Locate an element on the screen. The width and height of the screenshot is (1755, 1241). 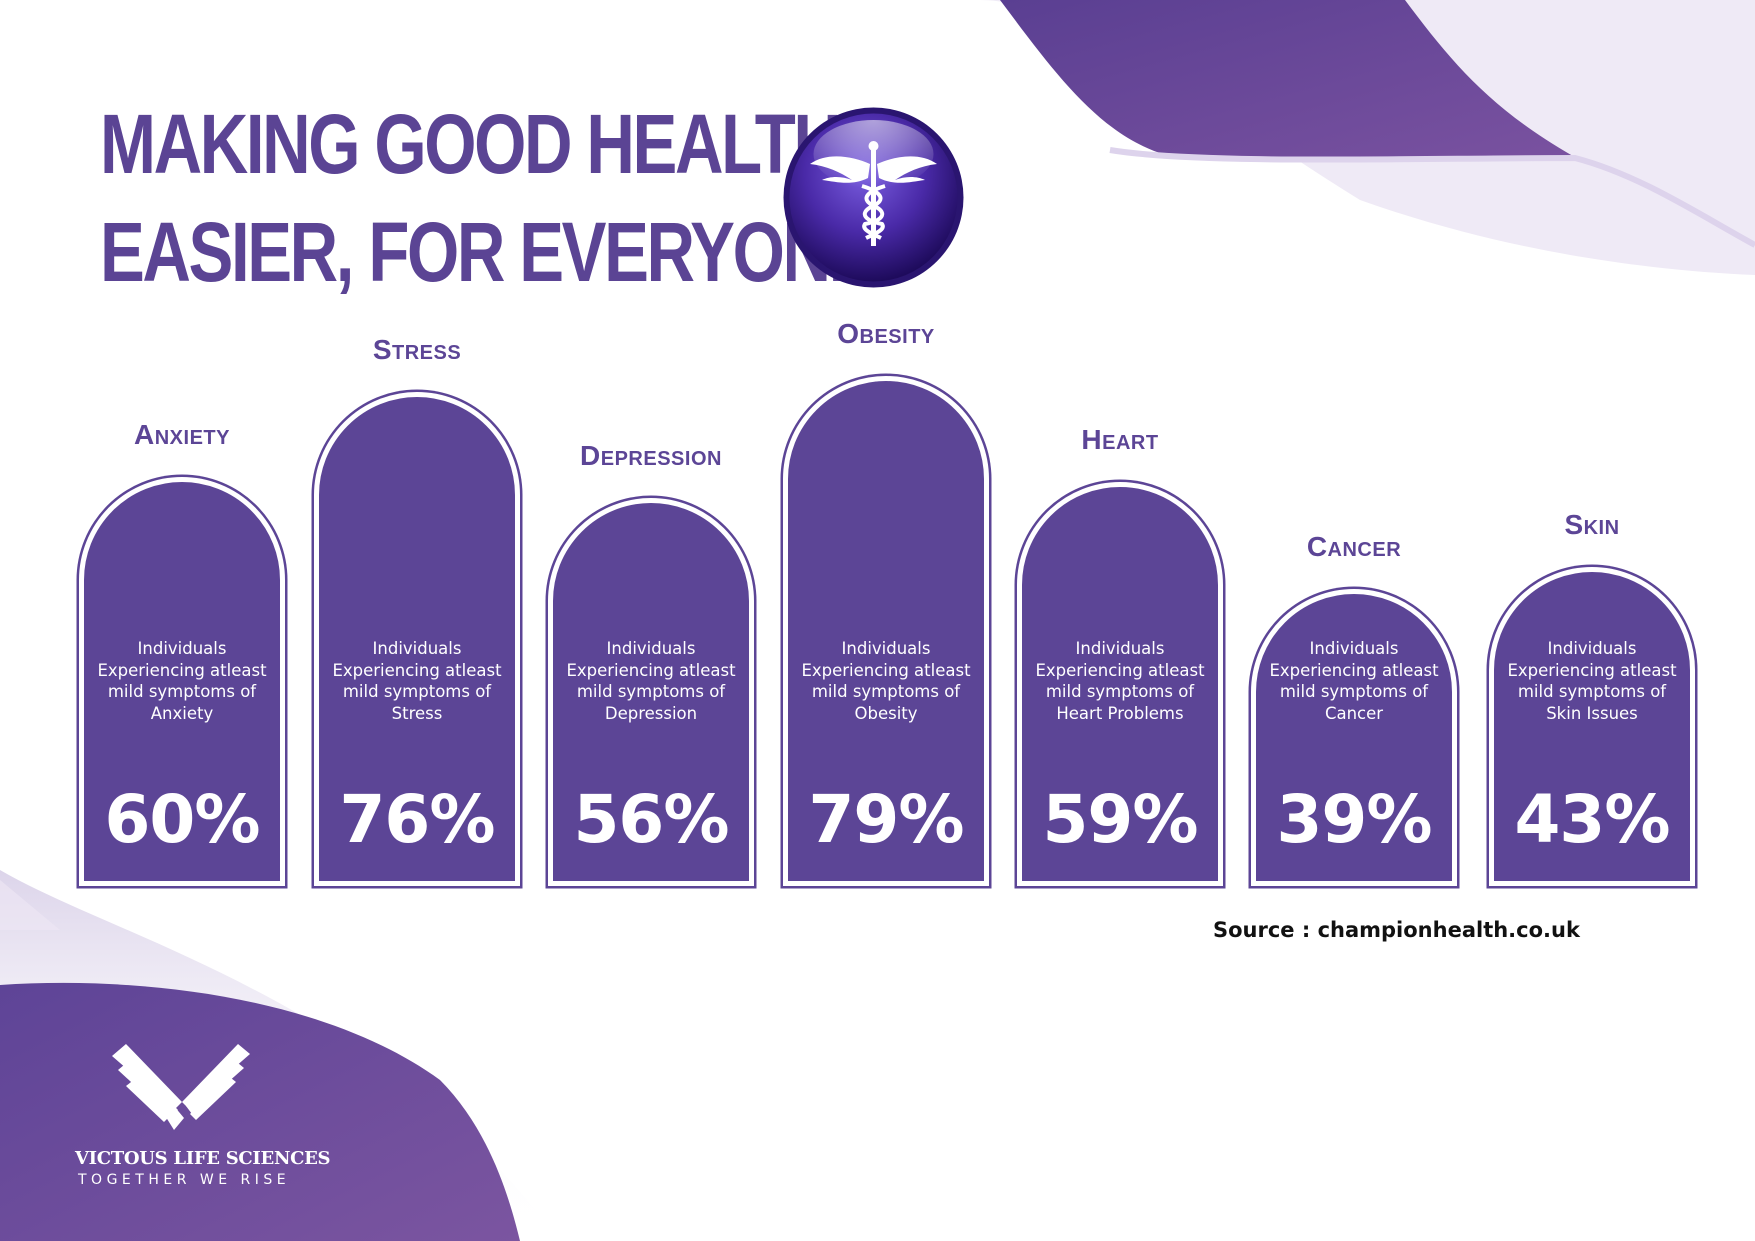
value-label: 79% is located at coordinates (886, 819).